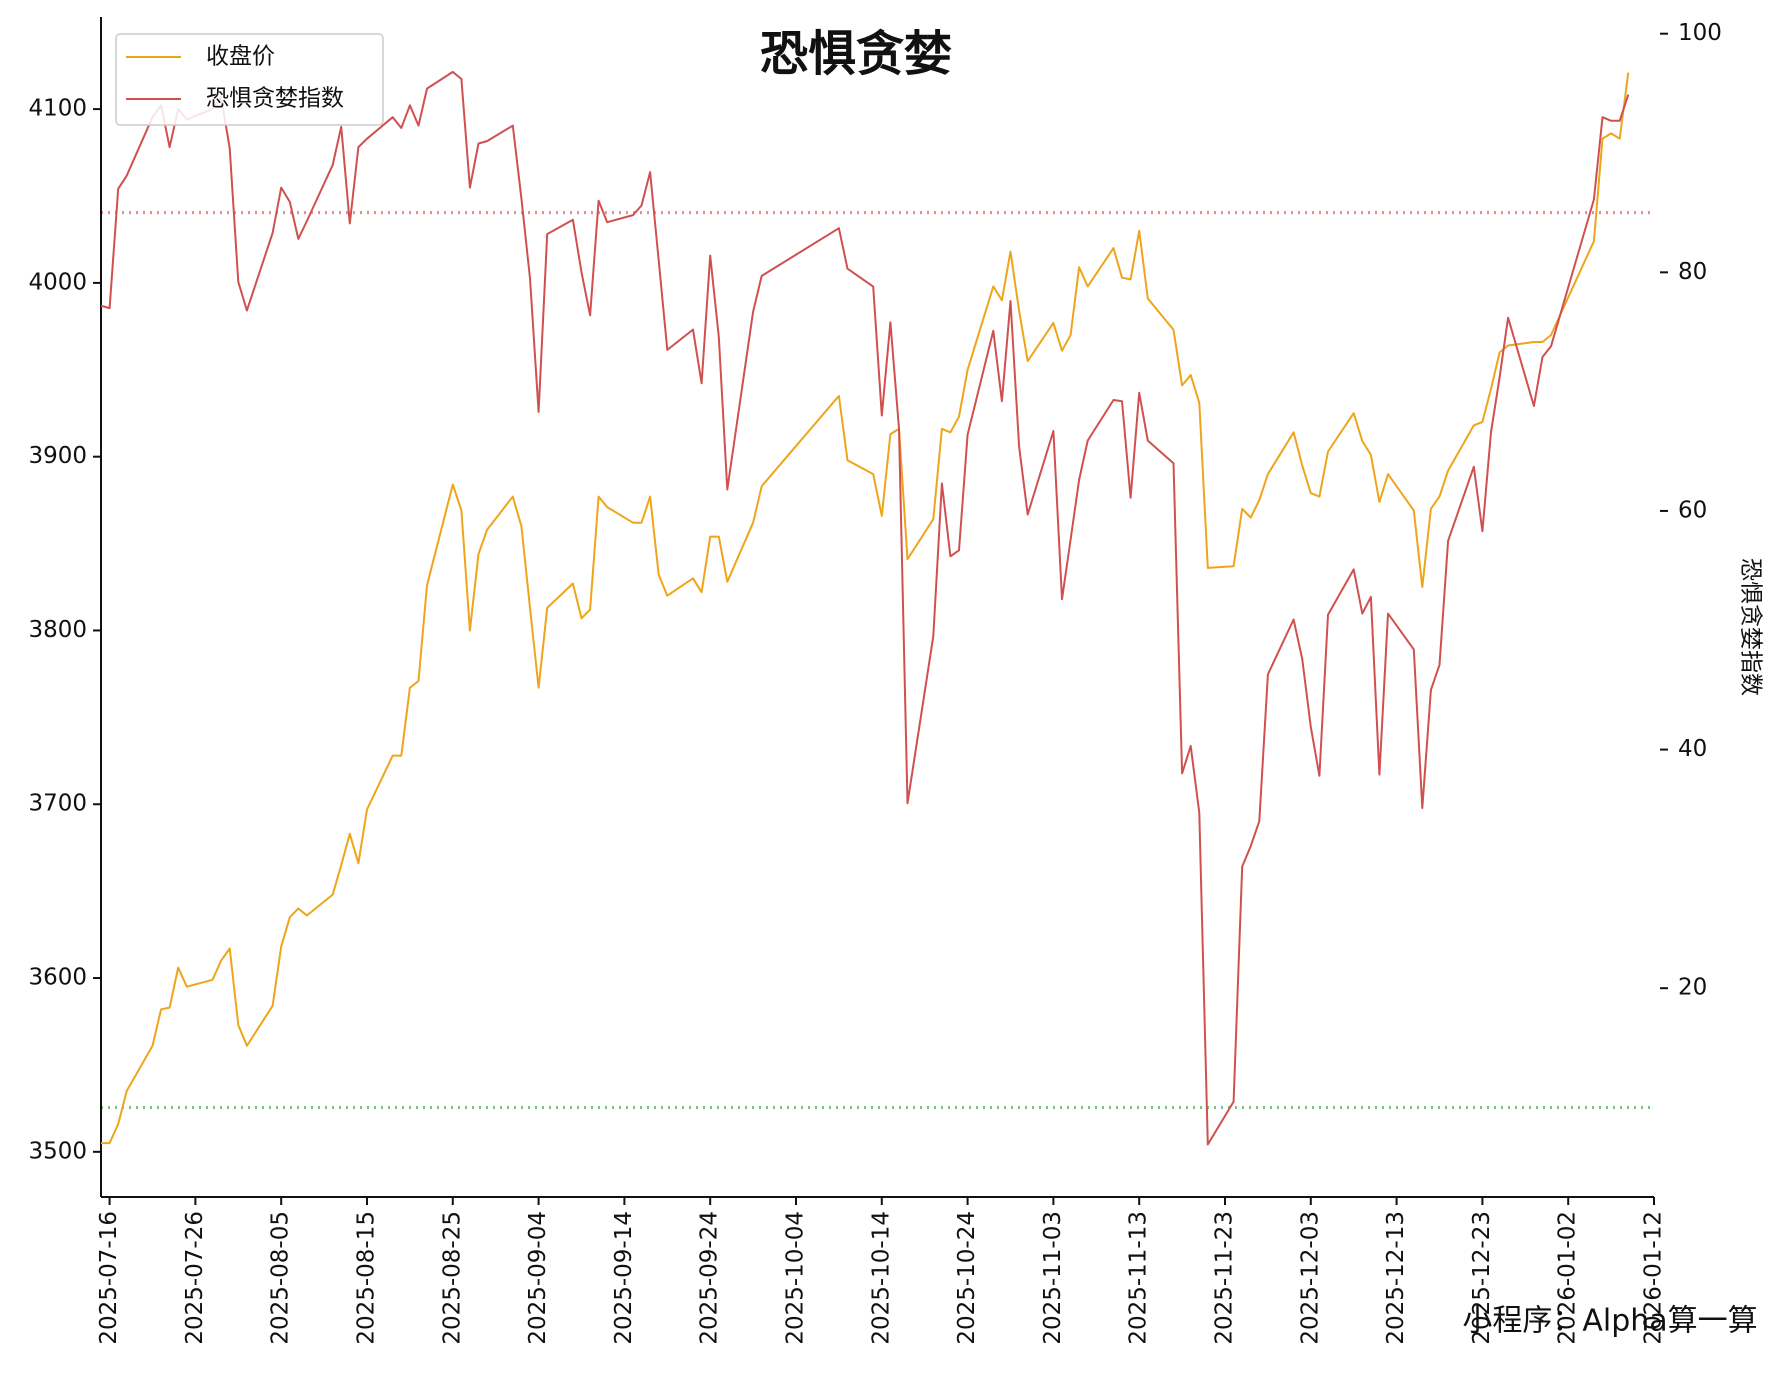  I want to click on y2-tick-label: 20, so click(1692, 988).